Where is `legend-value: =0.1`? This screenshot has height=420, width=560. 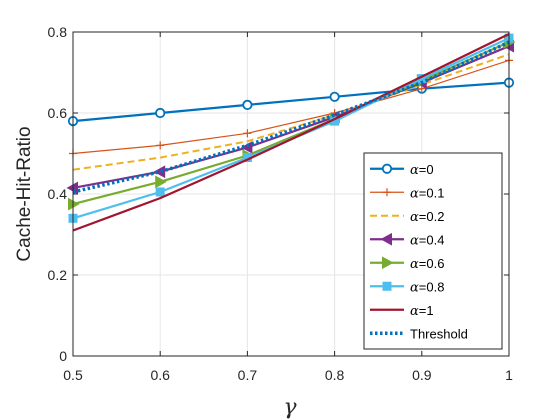
legend-value: =0.1 is located at coordinates (432, 192).